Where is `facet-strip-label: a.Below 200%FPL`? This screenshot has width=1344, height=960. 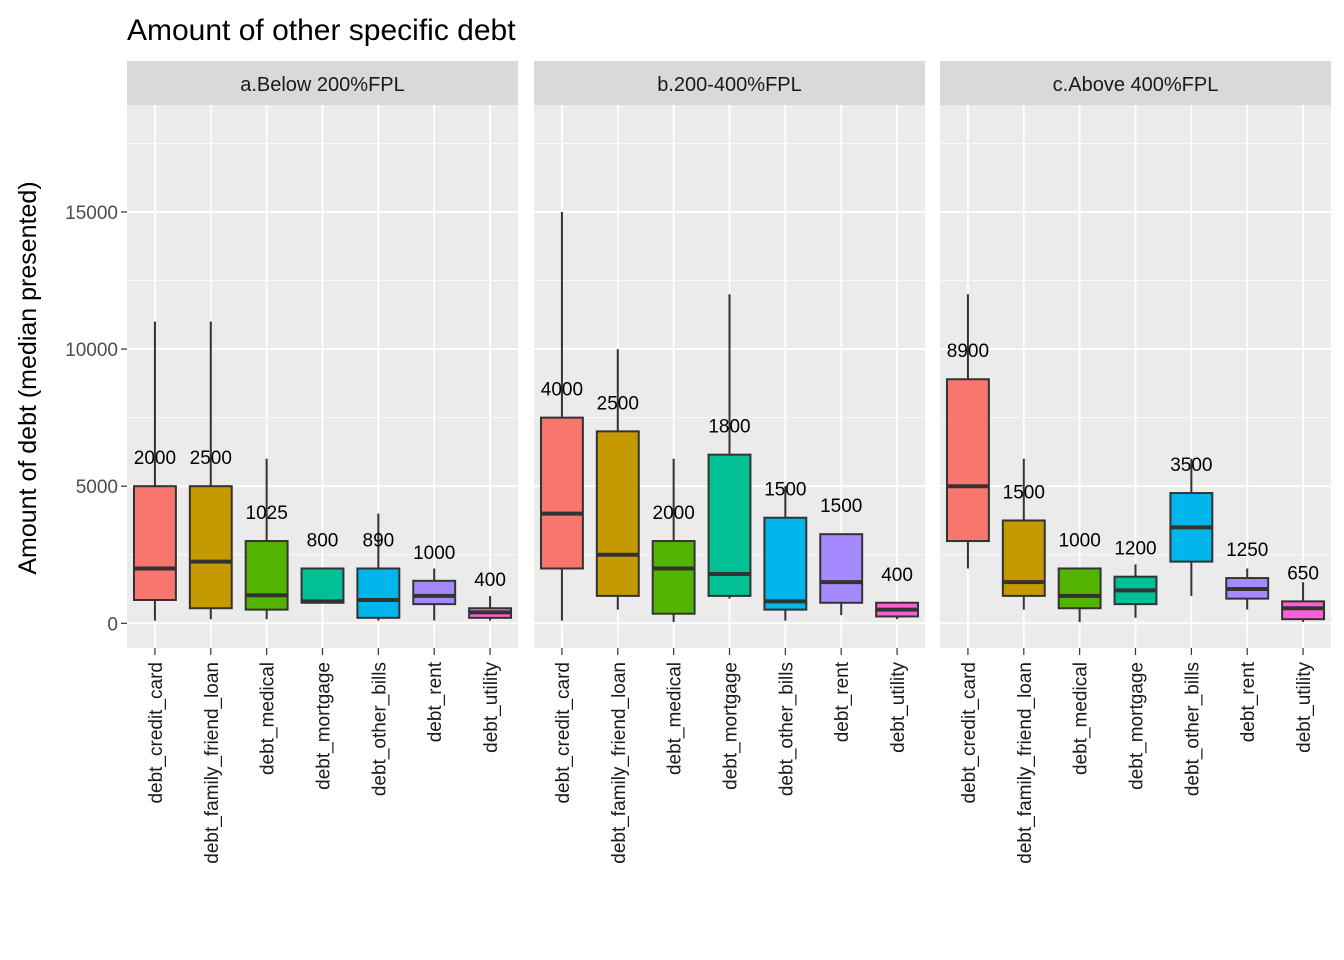 facet-strip-label: a.Below 200%FPL is located at coordinates (322, 85).